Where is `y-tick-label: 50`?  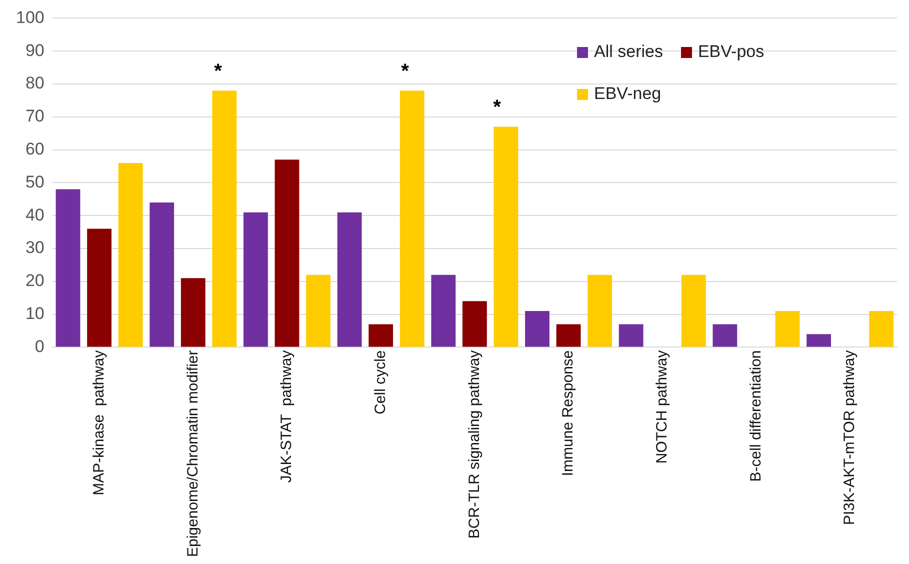
y-tick-label: 50 is located at coordinates (34, 182).